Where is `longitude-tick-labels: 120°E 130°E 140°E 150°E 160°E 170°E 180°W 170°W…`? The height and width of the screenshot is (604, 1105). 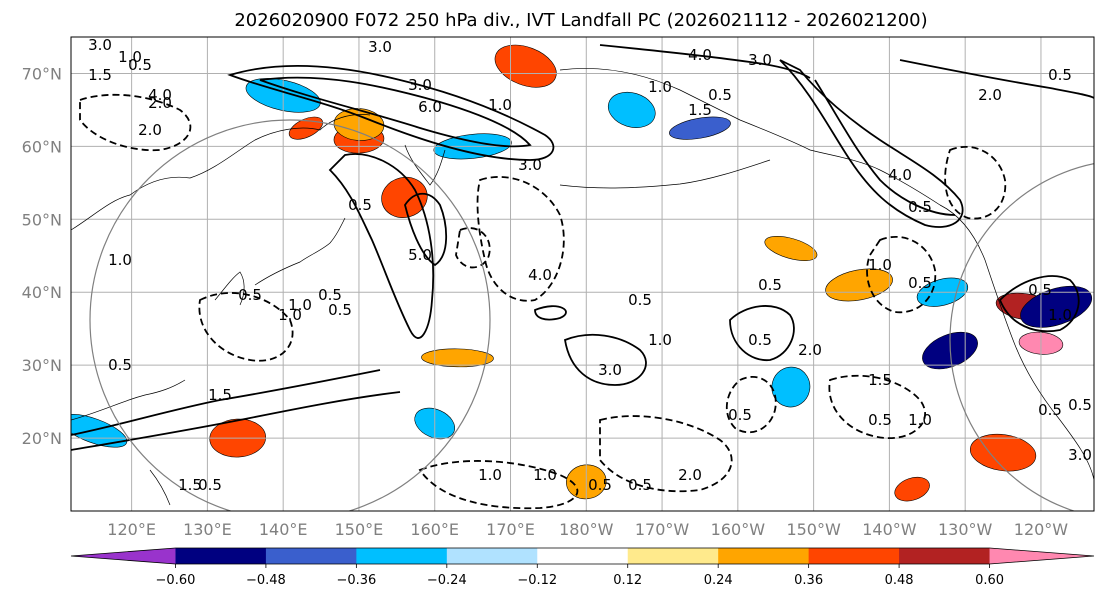 longitude-tick-labels: 120°E 130°E 140°E 150°E 160°E 170°E 180°W 170°W… is located at coordinates (587, 529).